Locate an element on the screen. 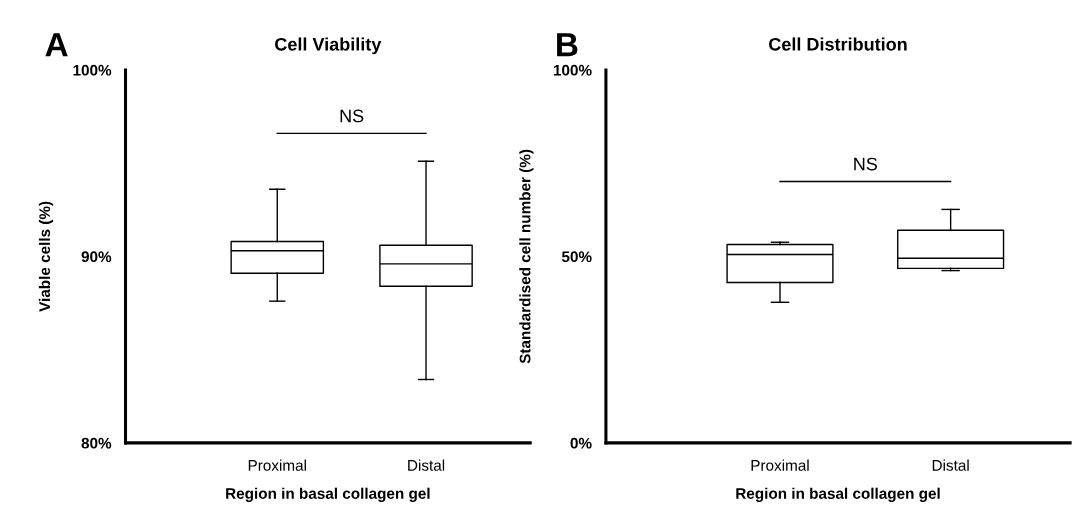  text: B is located at coordinates (567, 45).